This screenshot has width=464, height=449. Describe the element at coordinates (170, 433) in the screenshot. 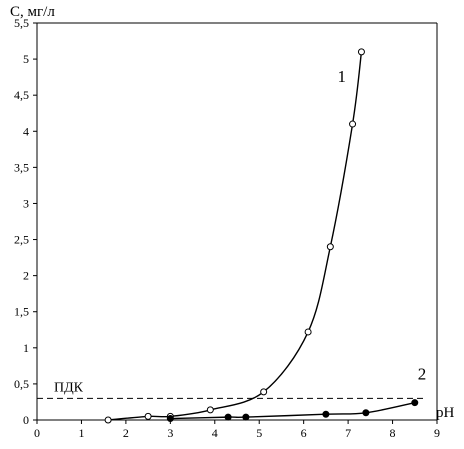

I see `x-tick-label: 3` at that location.